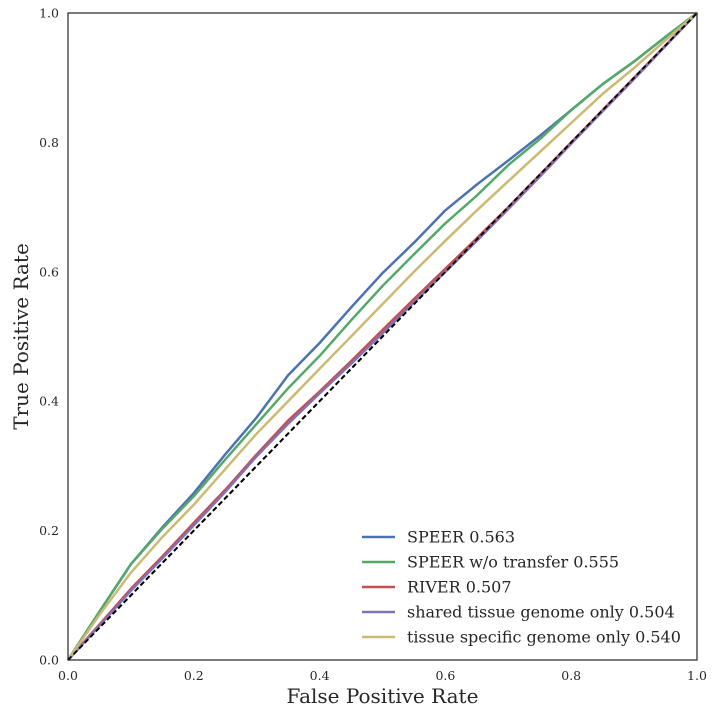 The height and width of the screenshot is (720, 720). I want to click on legend-label-1: SPEER w/o transfer 0.555, so click(513, 562).